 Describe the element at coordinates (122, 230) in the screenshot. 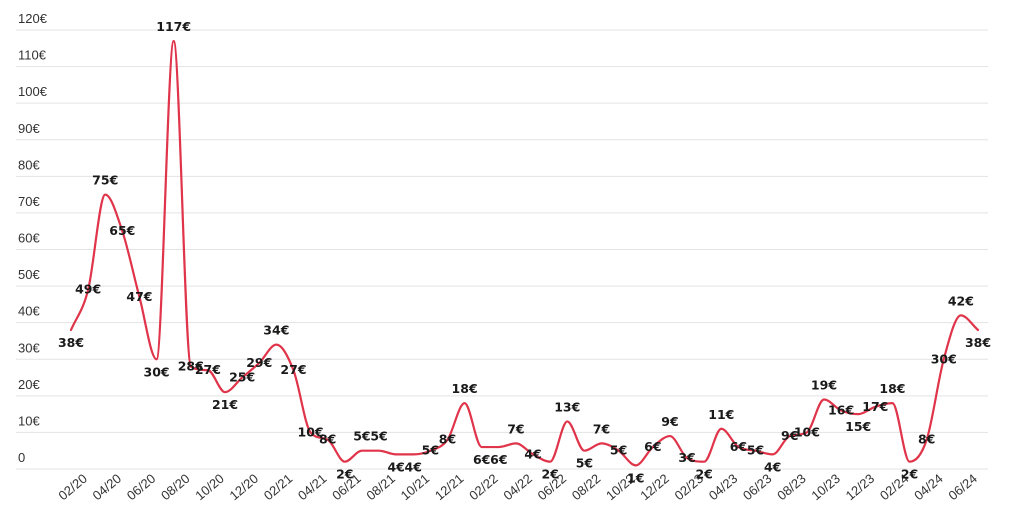

I see `data-label: 65€` at that location.